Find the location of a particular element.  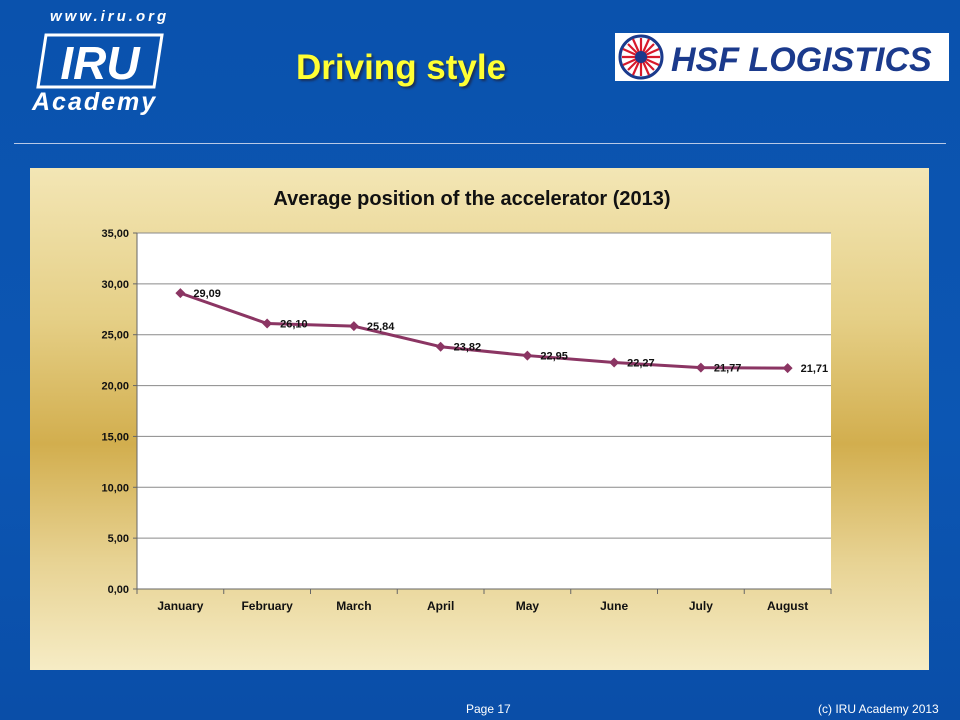

x-tick-label: January is located at coordinates (180, 606).